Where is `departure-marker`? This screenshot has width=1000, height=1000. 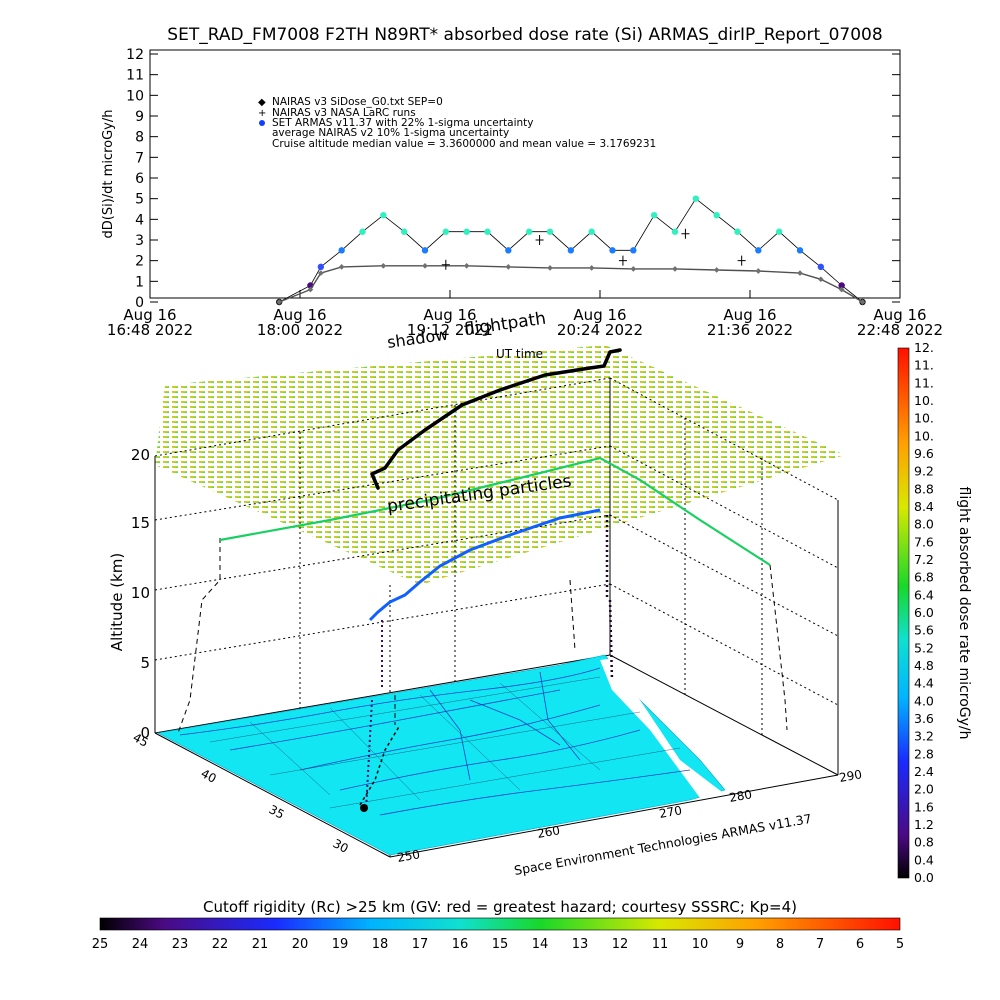
departure-marker is located at coordinates (364, 808).